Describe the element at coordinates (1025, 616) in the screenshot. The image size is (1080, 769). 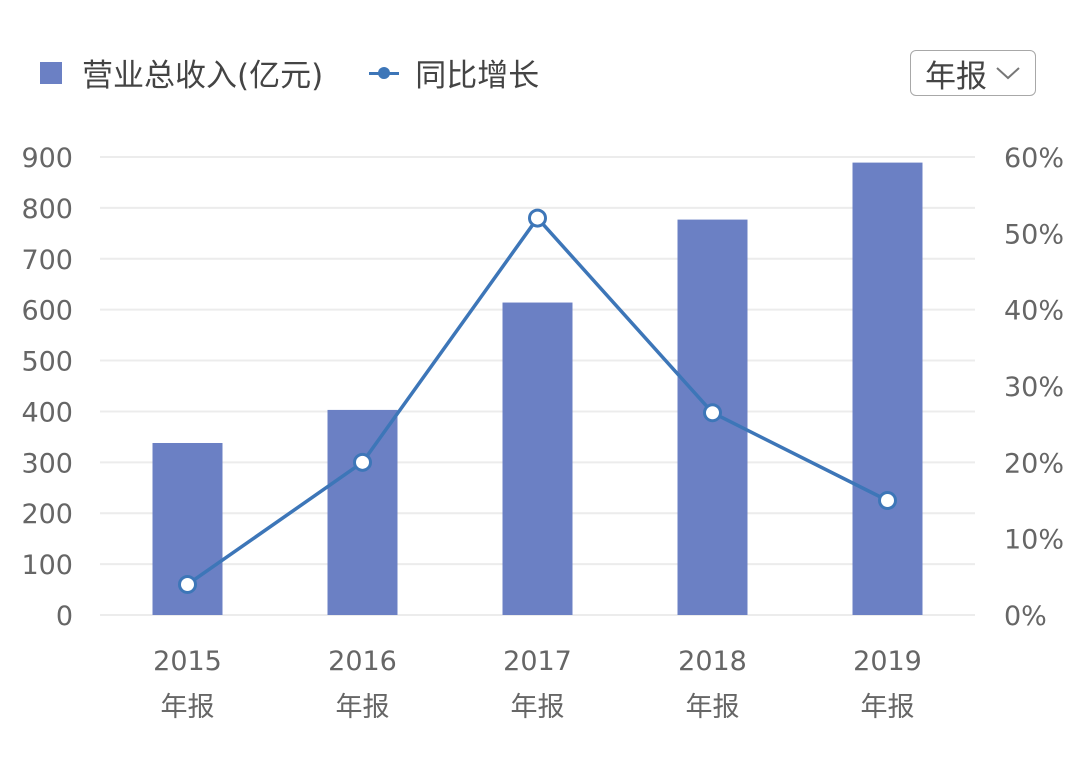
I see `right-axis-tick-label: 0%` at that location.